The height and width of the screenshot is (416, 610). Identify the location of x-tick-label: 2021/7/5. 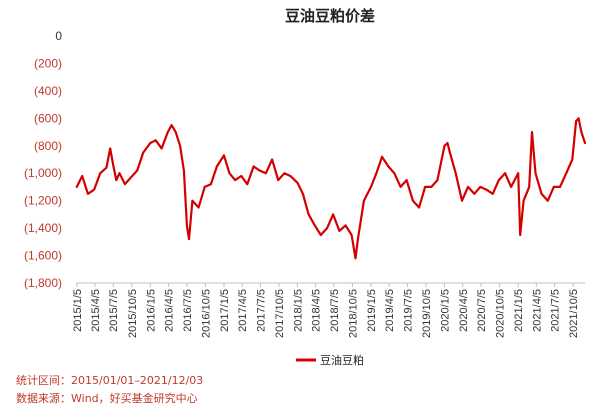
(556, 310).